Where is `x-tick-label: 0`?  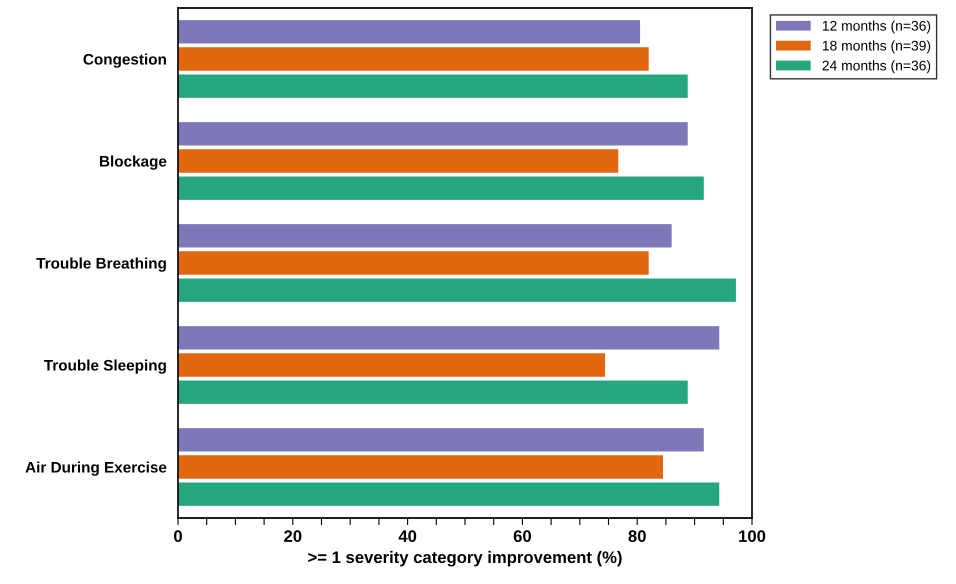
x-tick-label: 0 is located at coordinates (178, 536).